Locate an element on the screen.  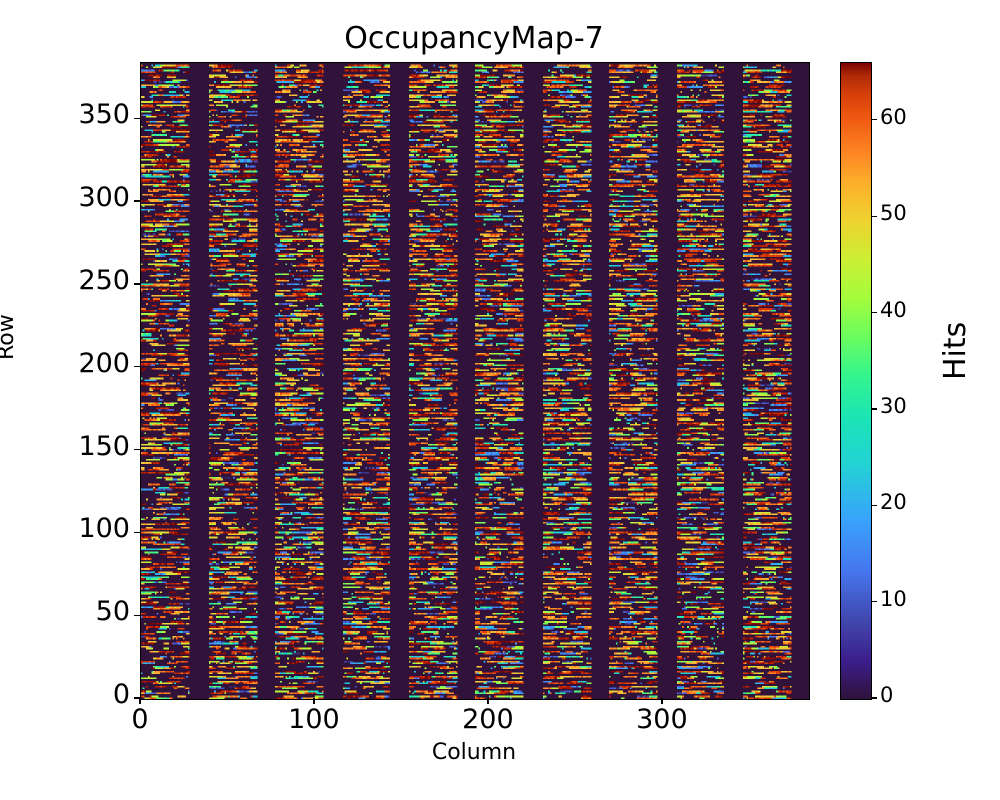
y-tick-label: 250 is located at coordinates (104, 280).